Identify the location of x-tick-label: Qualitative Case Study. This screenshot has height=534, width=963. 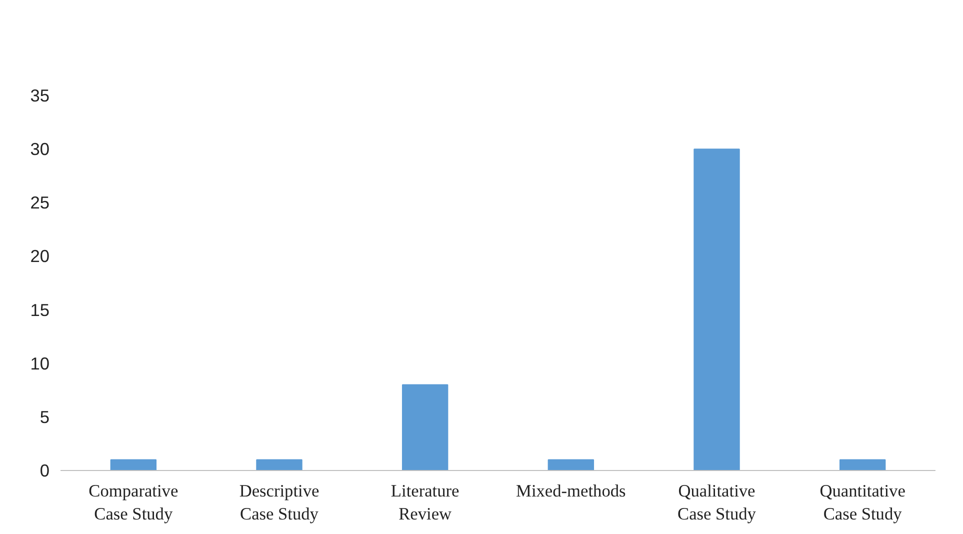
(717, 503).